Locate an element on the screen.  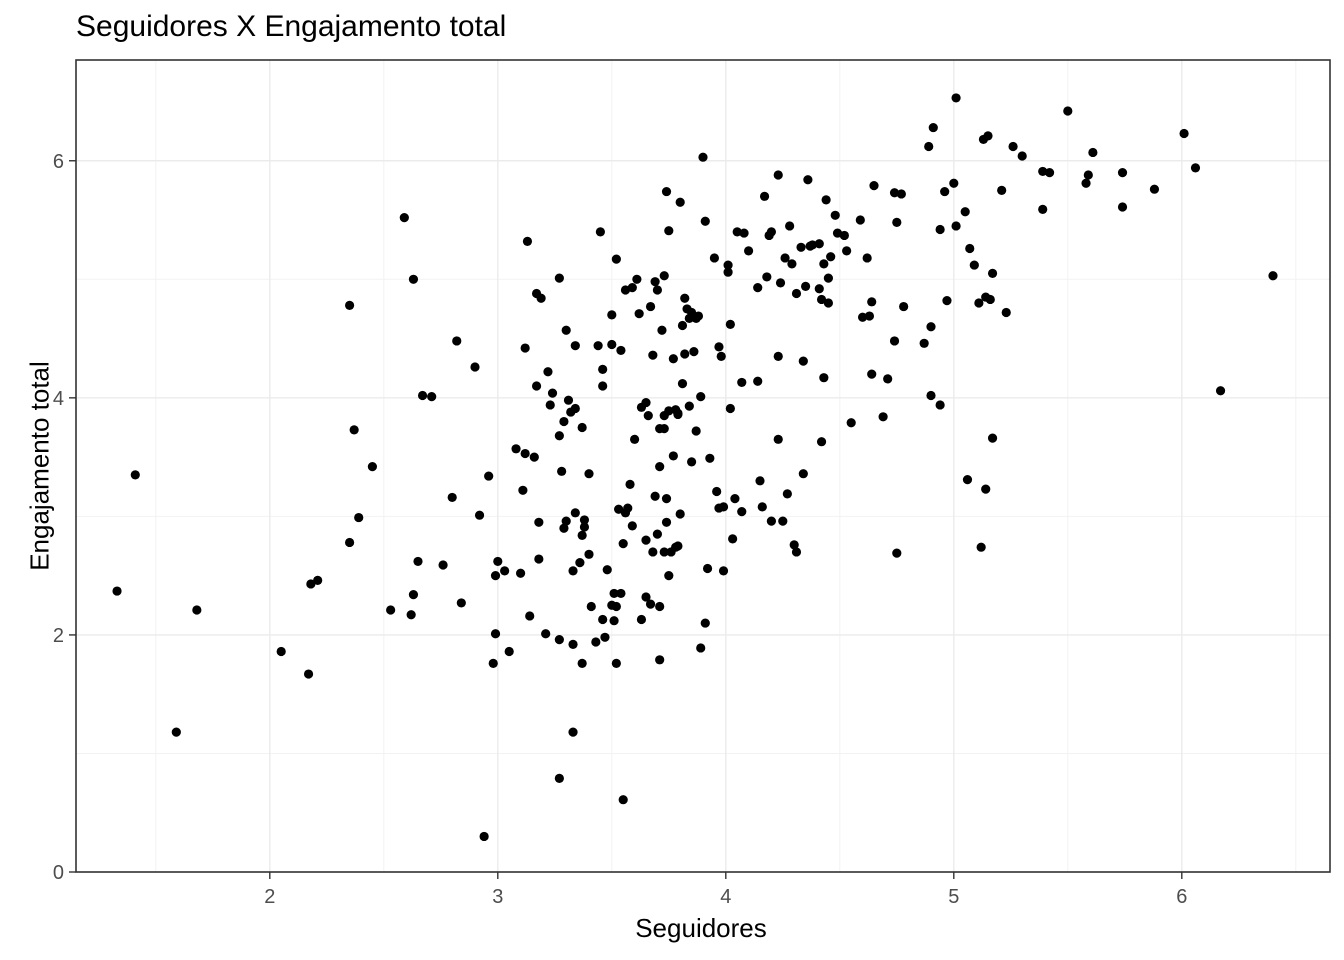
y-tick-label: 4 is located at coordinates (58, 399).